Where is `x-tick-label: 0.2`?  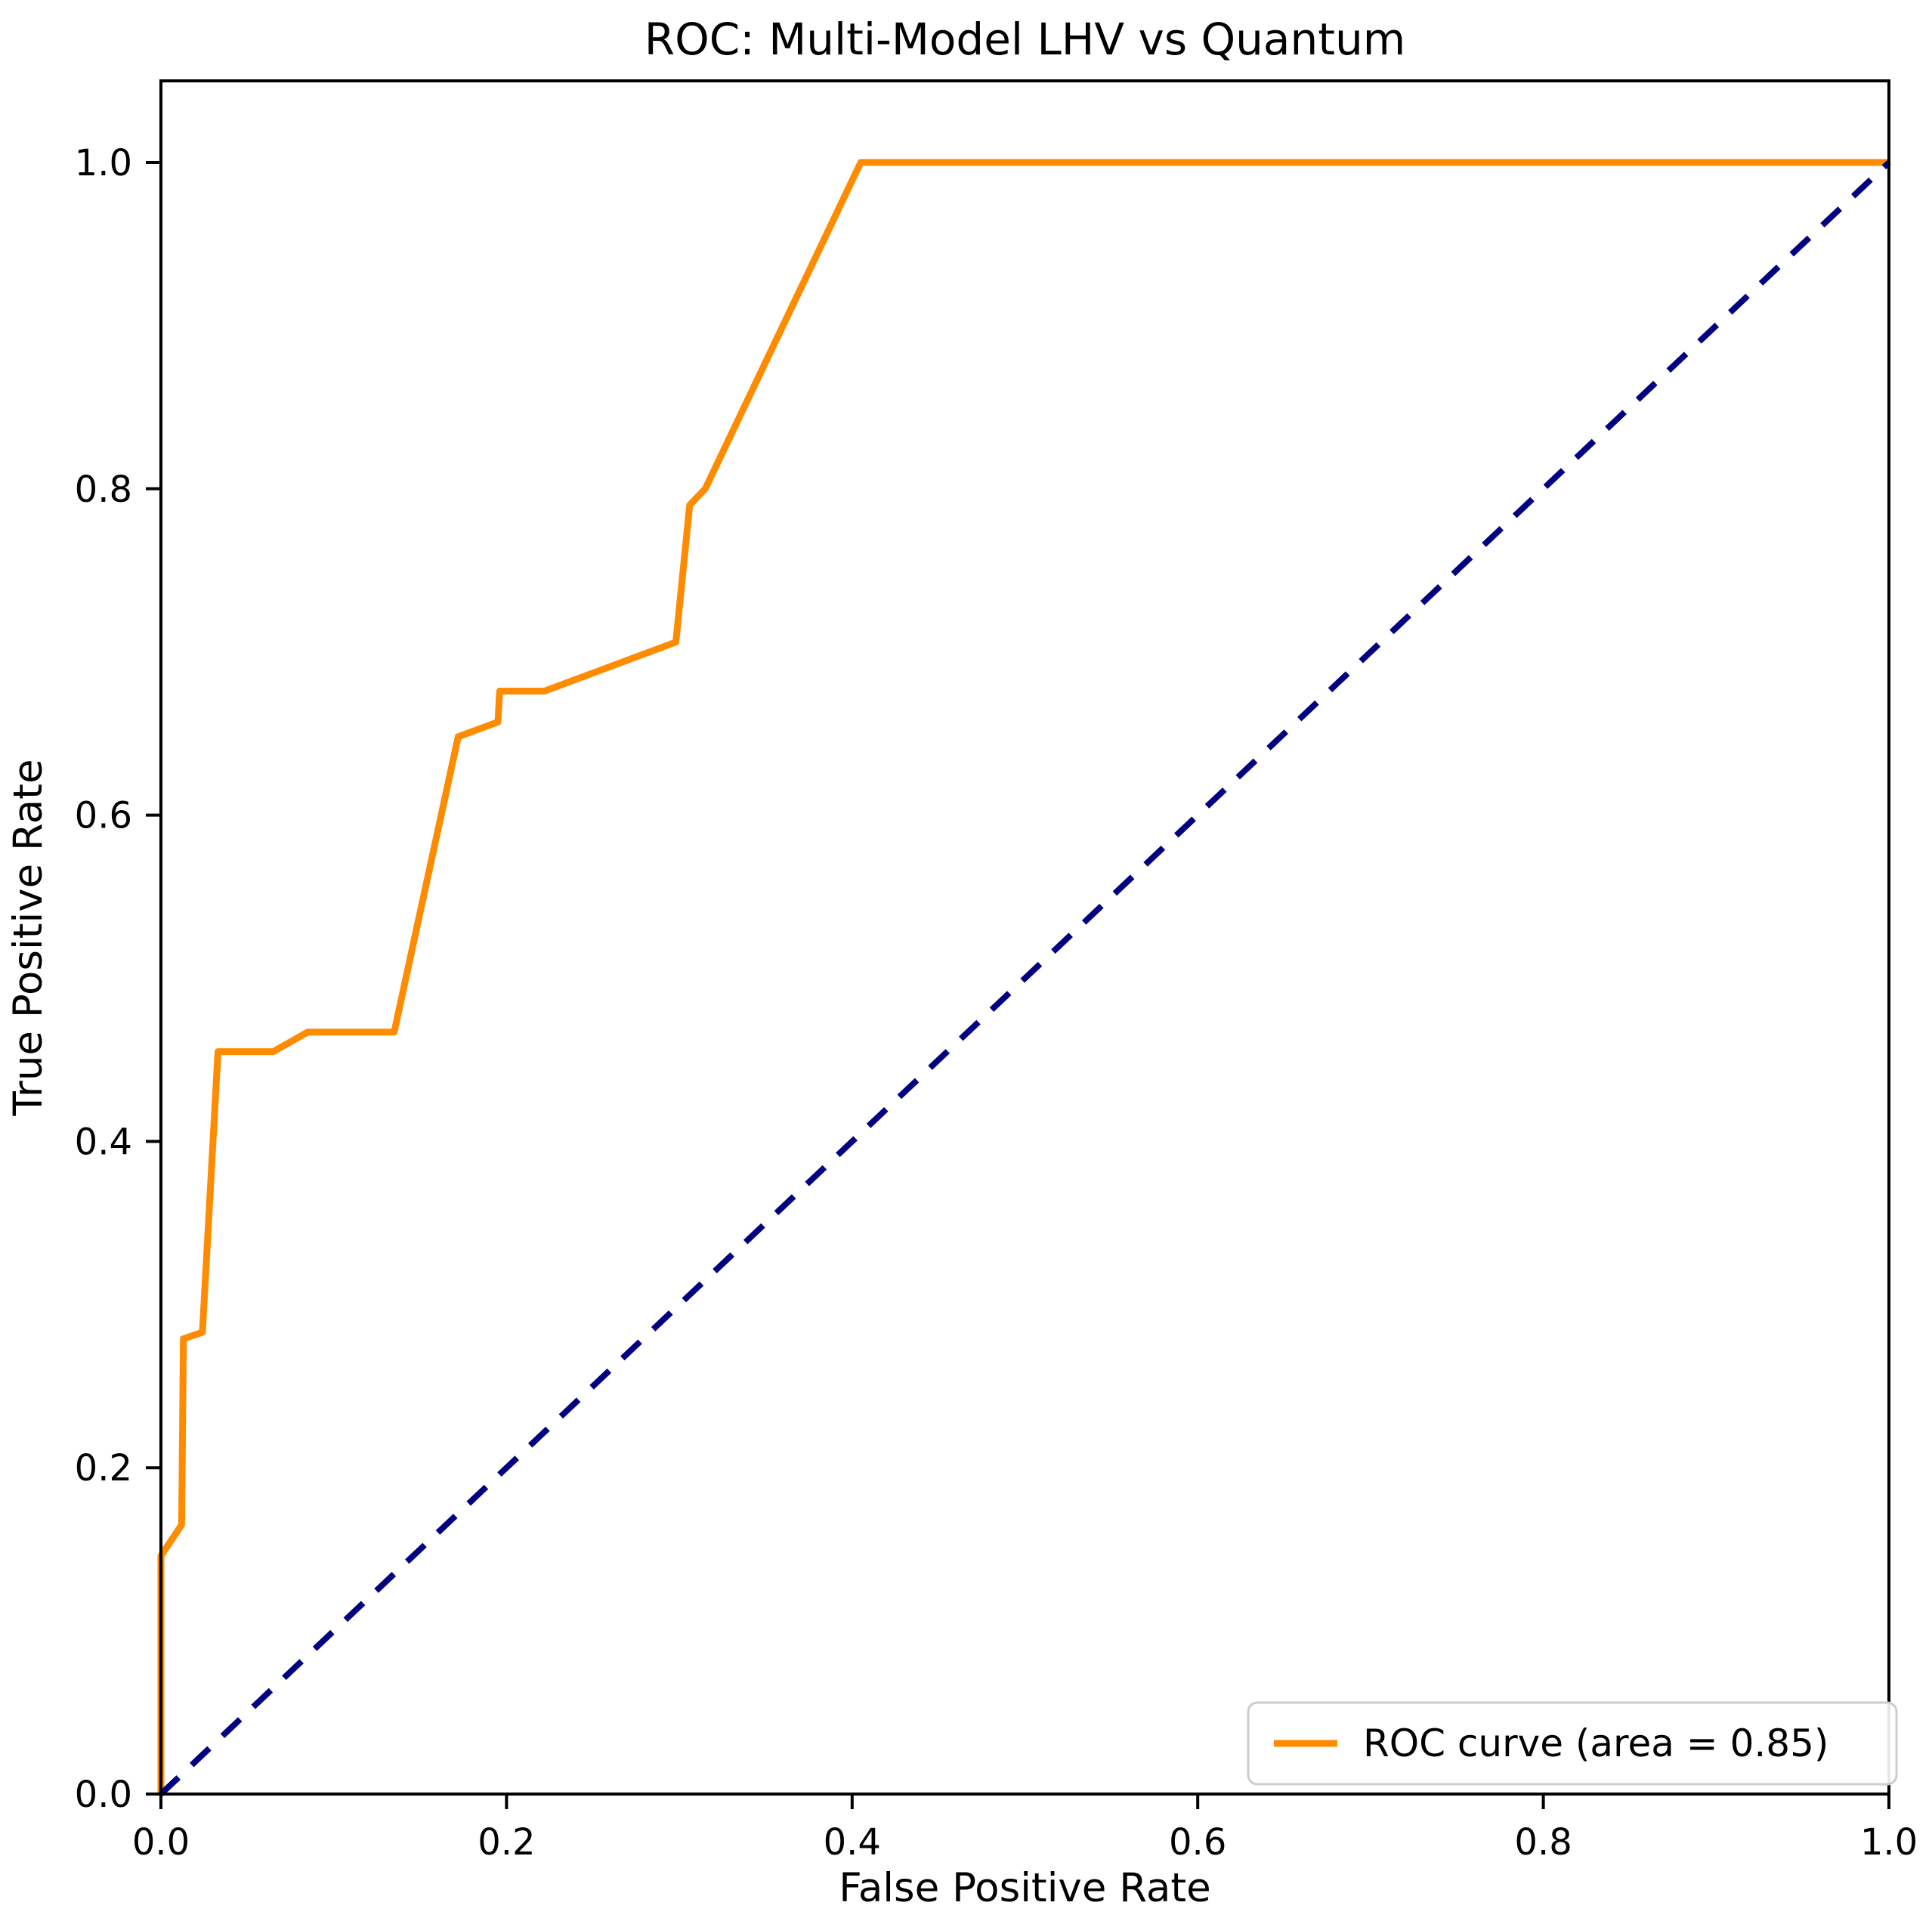
x-tick-label: 0.2 is located at coordinates (506, 1842).